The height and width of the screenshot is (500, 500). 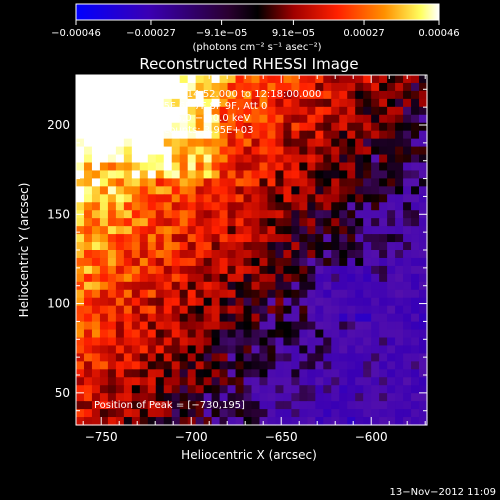 I want to click on colorbar-tick-label: −0.00027, so click(x=151, y=33).